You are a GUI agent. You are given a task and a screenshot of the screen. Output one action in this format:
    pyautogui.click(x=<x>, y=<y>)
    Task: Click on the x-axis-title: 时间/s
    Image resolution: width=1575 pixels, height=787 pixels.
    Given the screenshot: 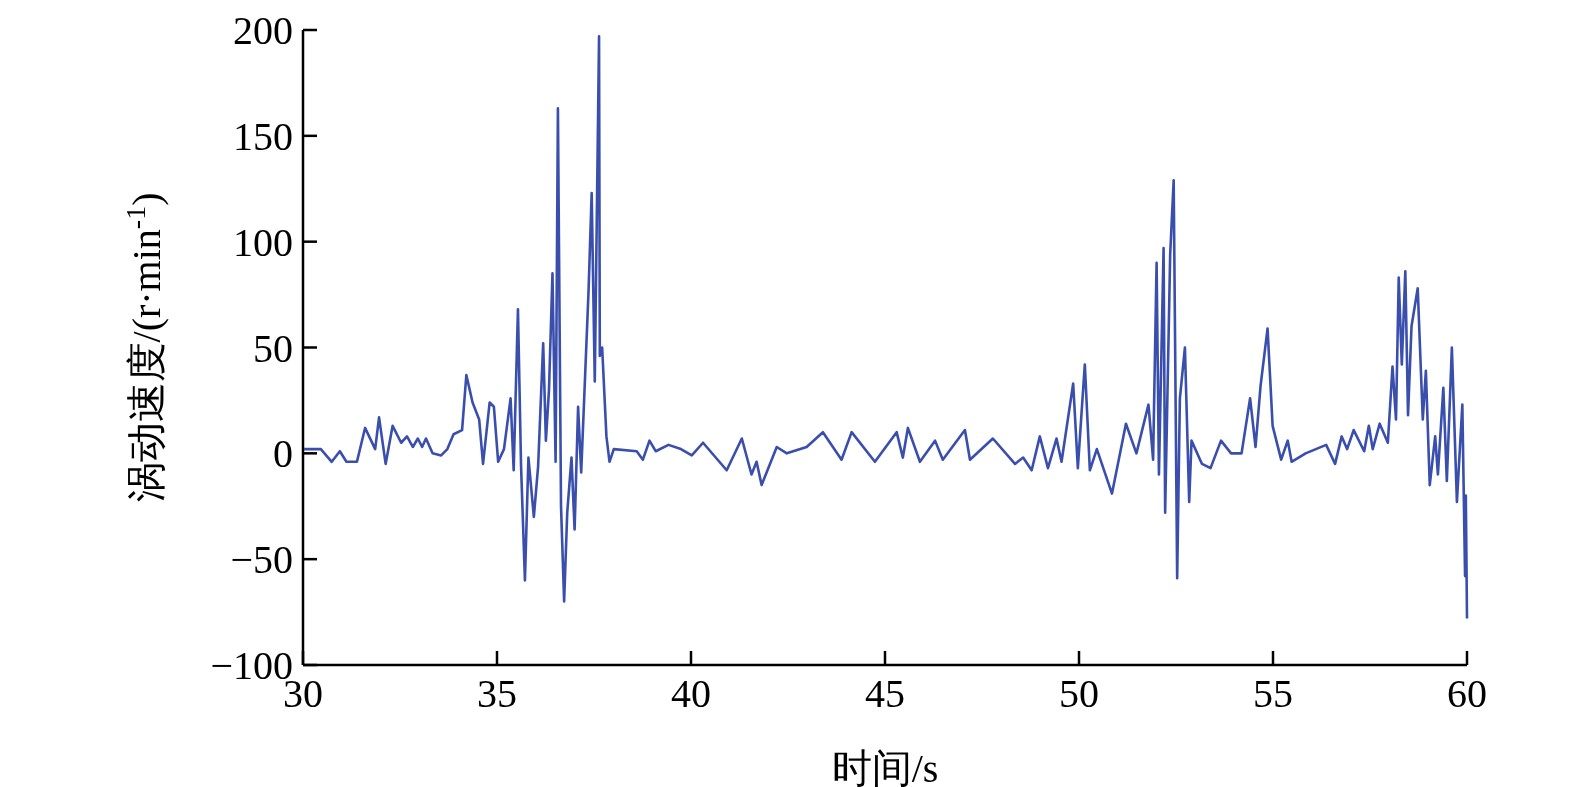 What is the action you would take?
    pyautogui.click(x=885, y=766)
    